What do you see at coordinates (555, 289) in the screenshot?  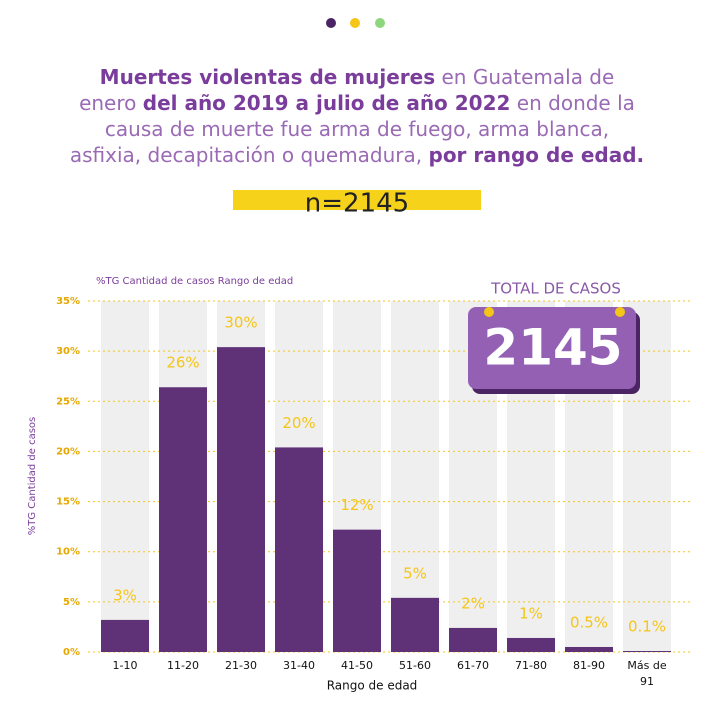 I see `badge-label: TOTAL DE CASOS` at bounding box center [555, 289].